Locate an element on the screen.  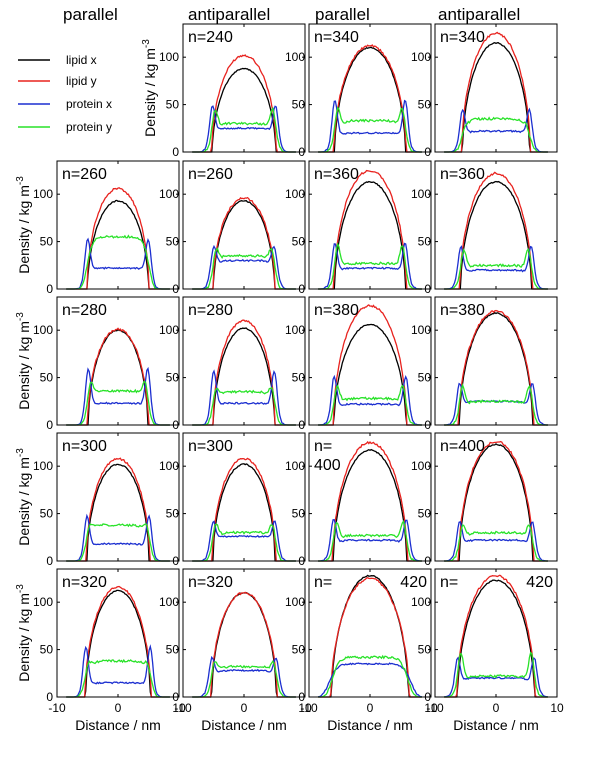
series-protein-y-360p is located at coordinates (370, 266).